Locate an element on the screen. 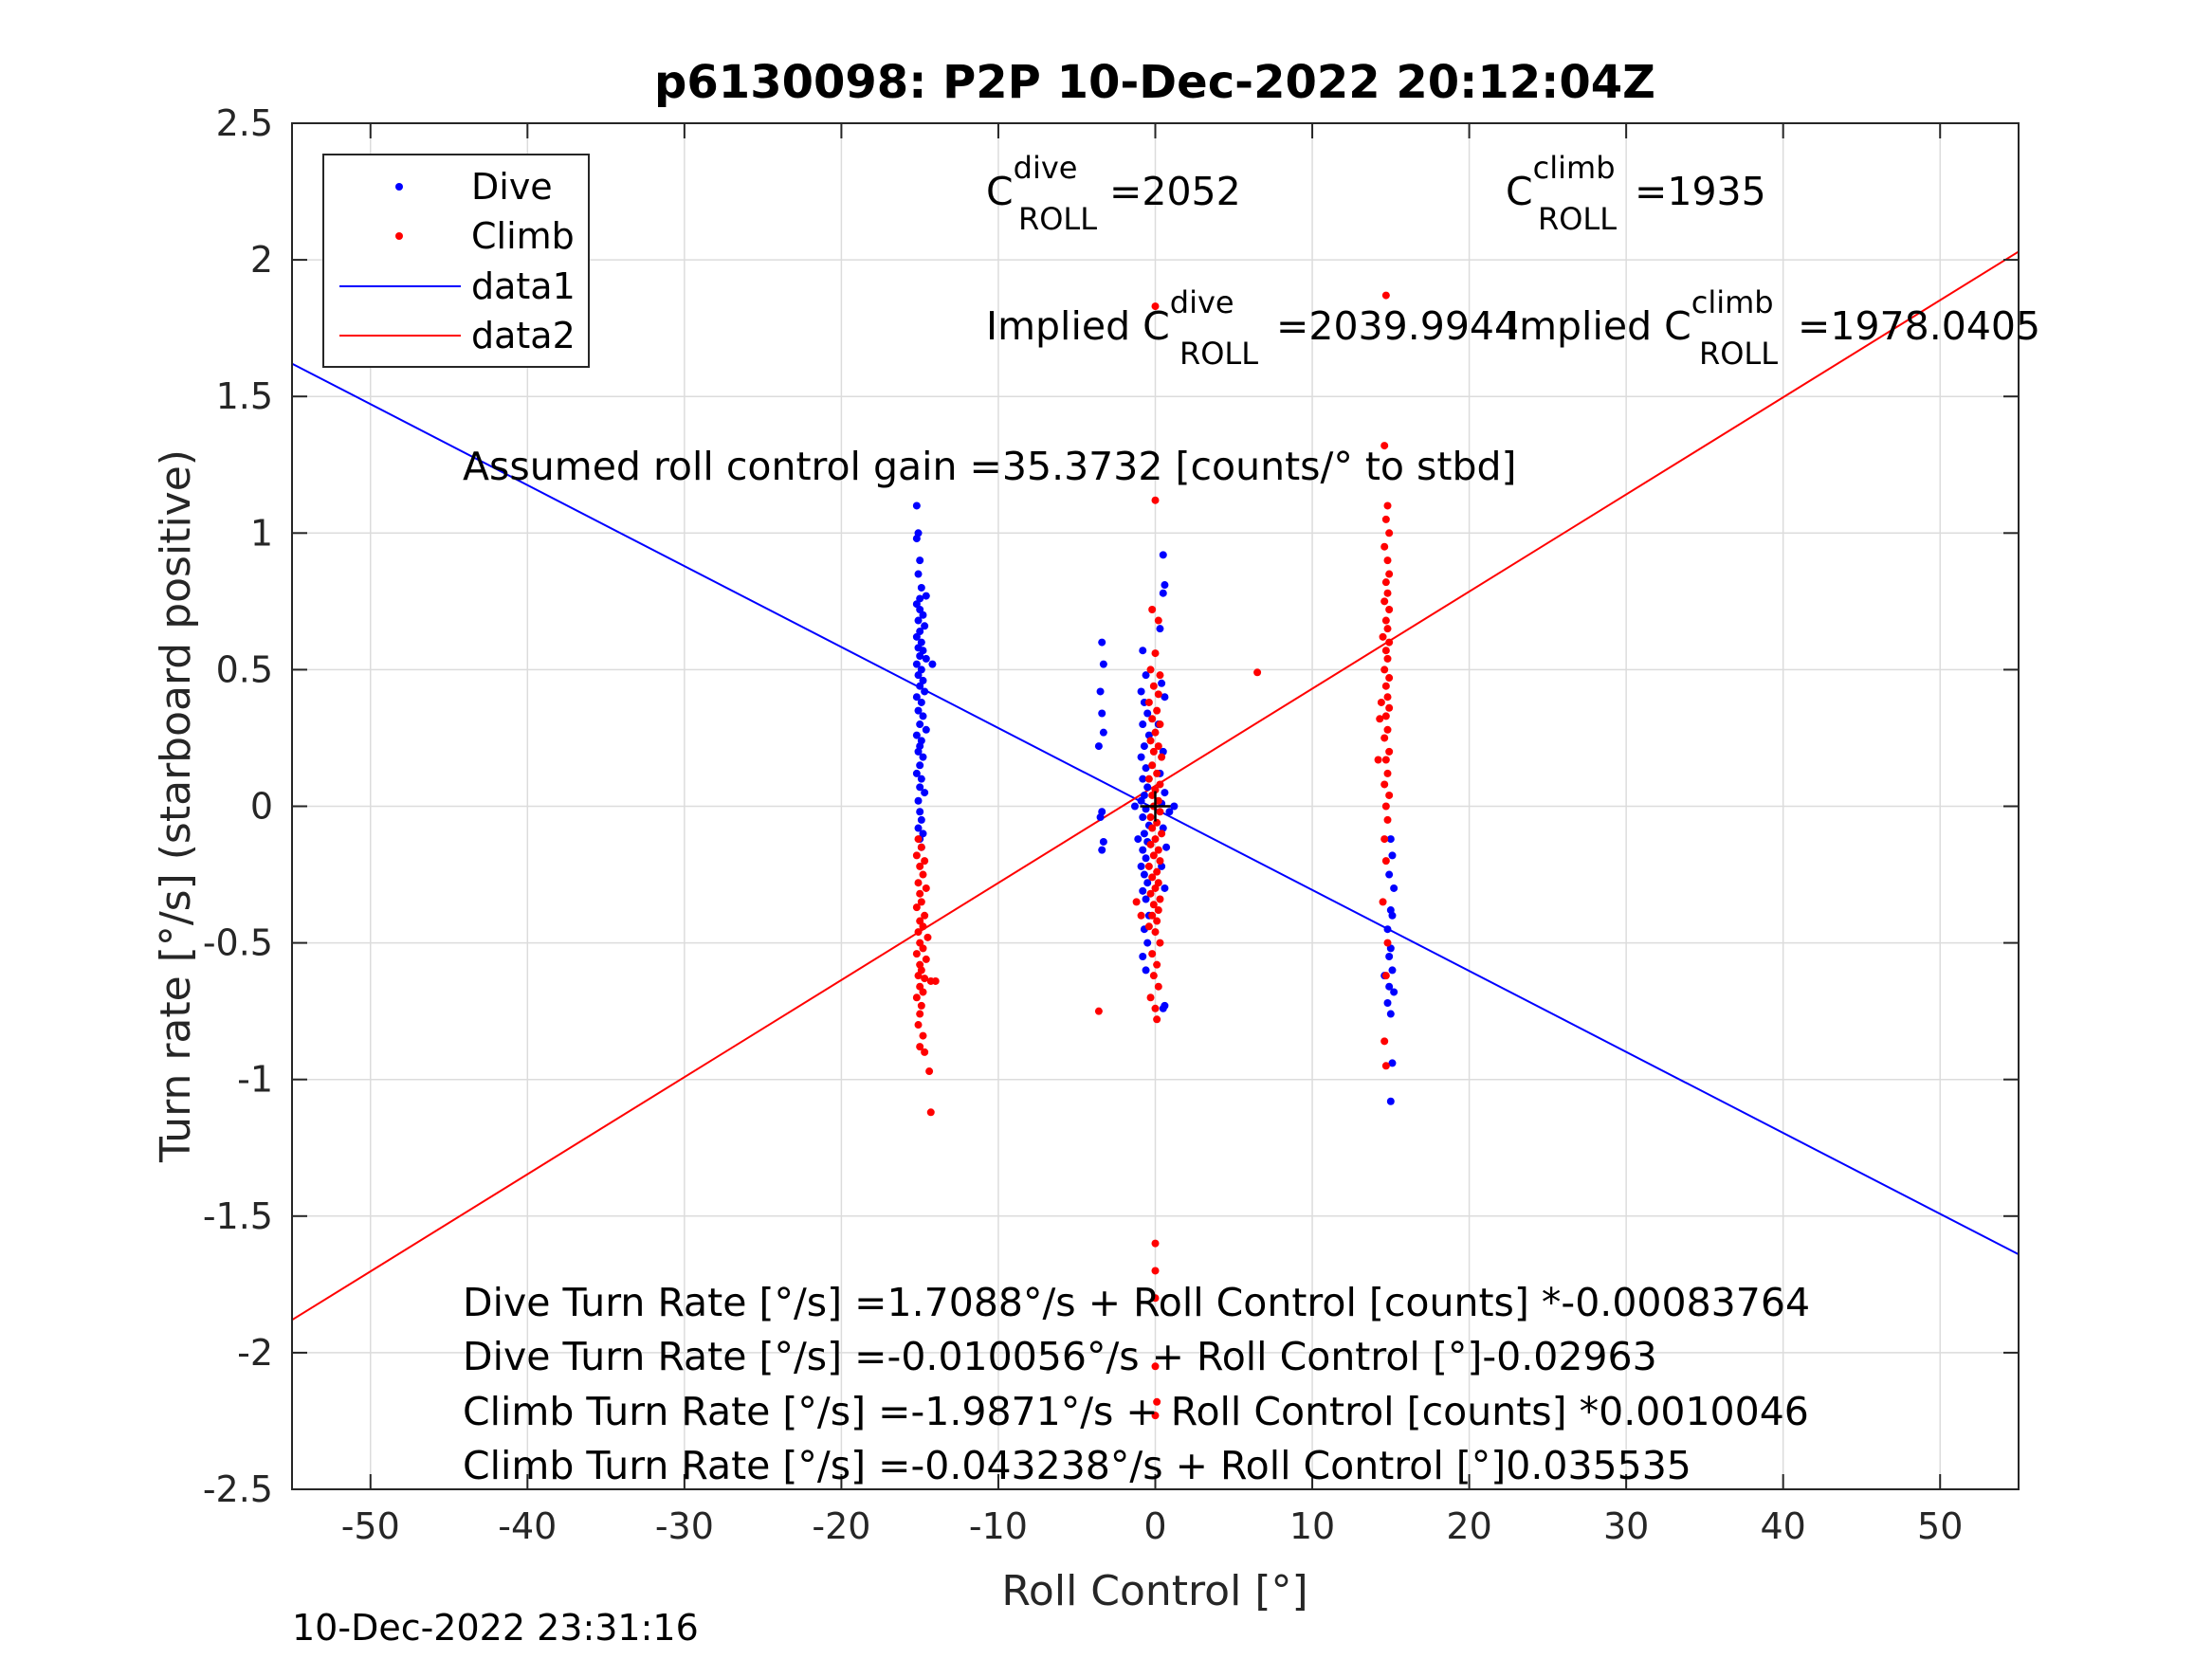 This screenshot has width=2212, height=1659. c-roll-dive-label: Cdive ROLL=2052 is located at coordinates (1113, 193).